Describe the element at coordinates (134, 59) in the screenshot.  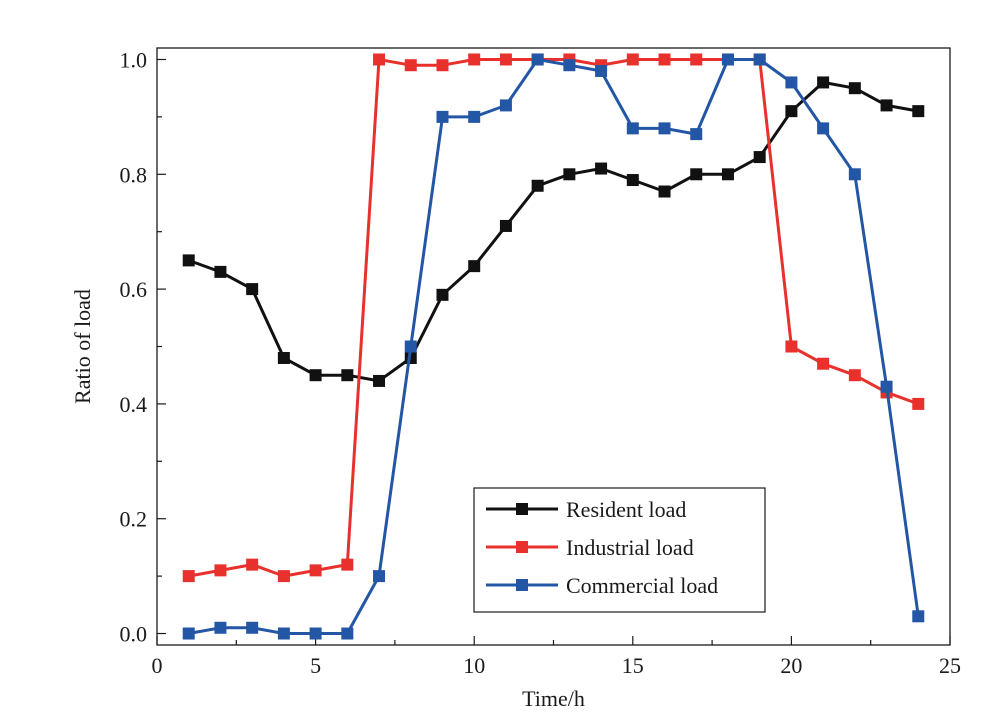
I see `y-tick-label: 1.0` at that location.